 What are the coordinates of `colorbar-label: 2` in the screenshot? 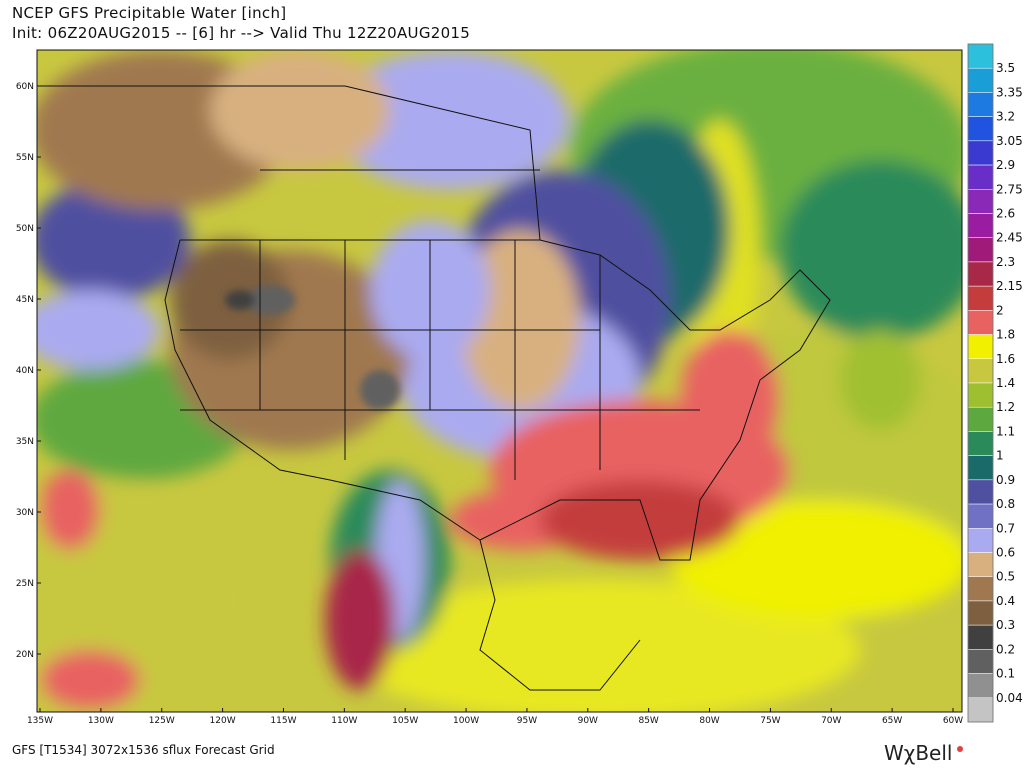 It's located at (1000, 310).